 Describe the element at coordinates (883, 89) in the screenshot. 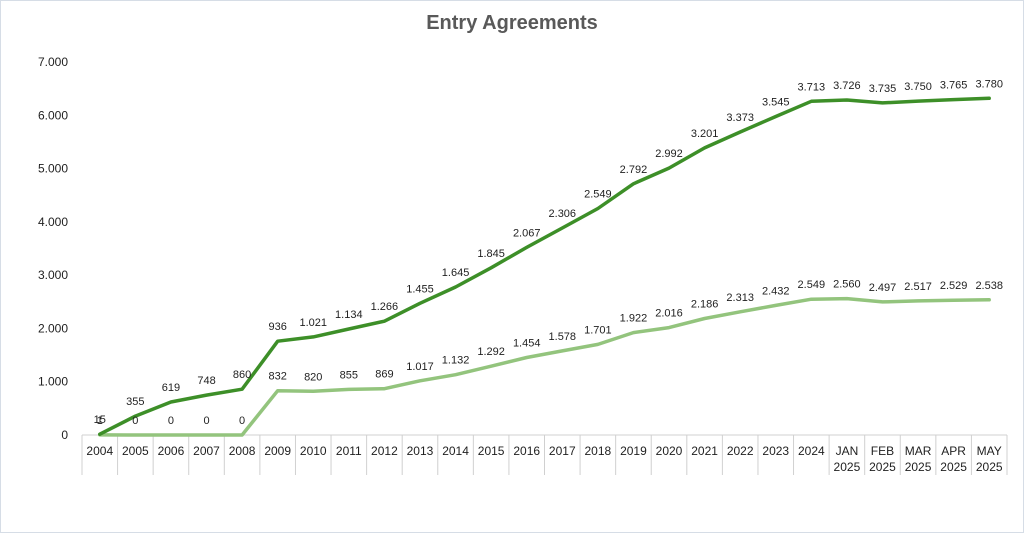

I see `data-label: 3.735` at that location.